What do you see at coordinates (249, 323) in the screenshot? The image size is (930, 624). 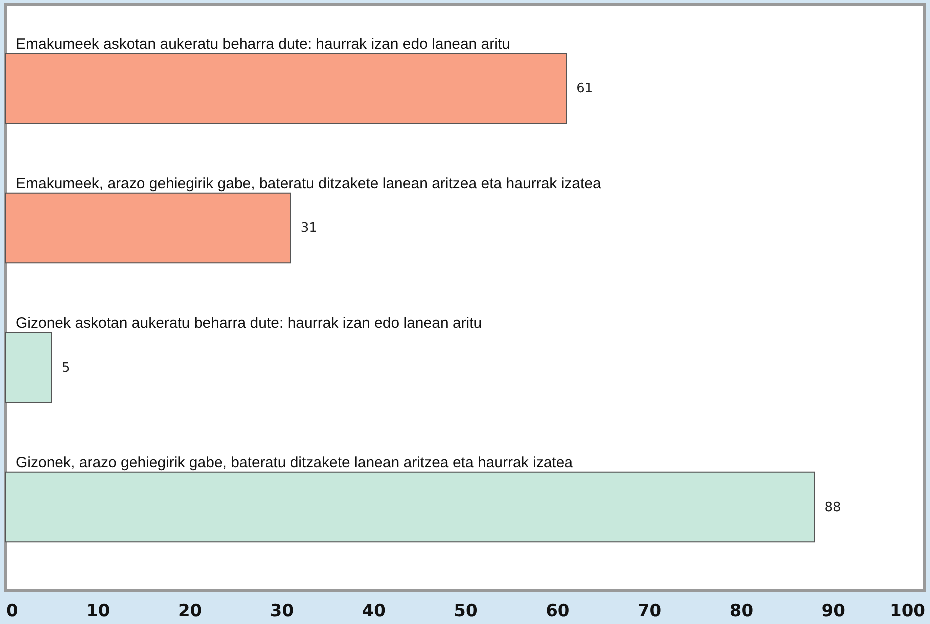 I see `y-tick-label: Gizonek askotan aukeratu beharra dute: haurrak izan edo lanean aritu` at bounding box center [249, 323].